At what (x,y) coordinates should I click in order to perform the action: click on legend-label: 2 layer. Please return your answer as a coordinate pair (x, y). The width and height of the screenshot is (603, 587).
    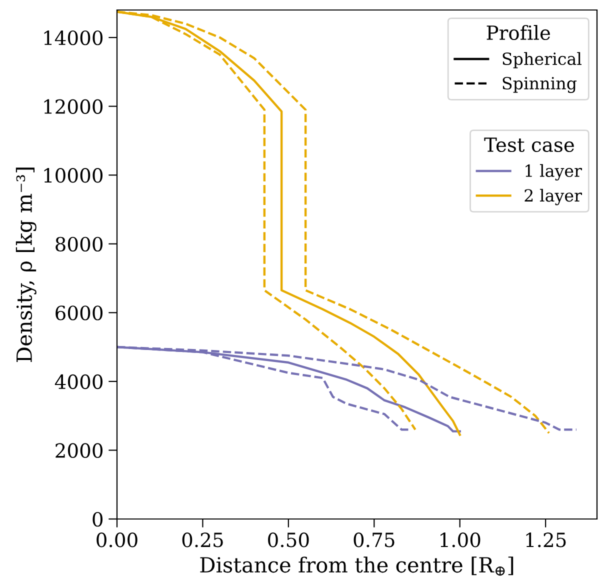
    Looking at the image, I should click on (553, 197).